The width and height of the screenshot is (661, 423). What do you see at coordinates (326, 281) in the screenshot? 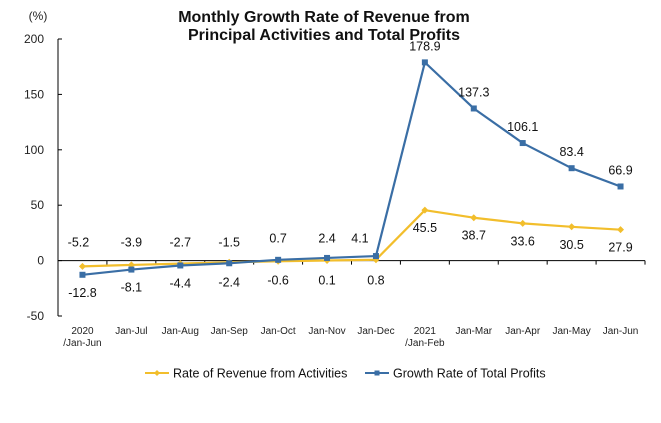
I see `revenue-data-label: 0.1` at bounding box center [326, 281].